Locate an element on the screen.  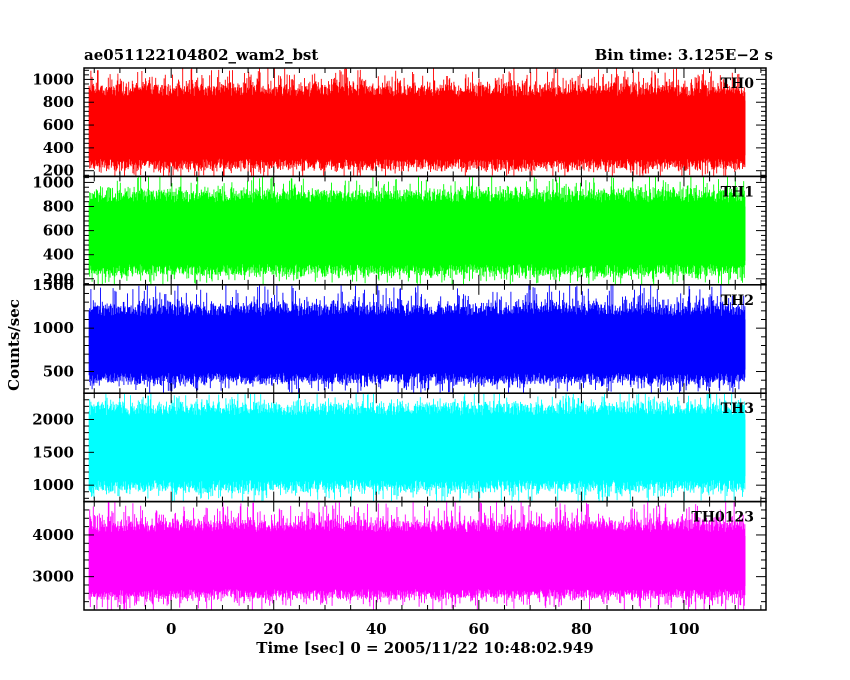
bin-time-label: Bin time: 3.125E−2 s is located at coordinates (684, 55).